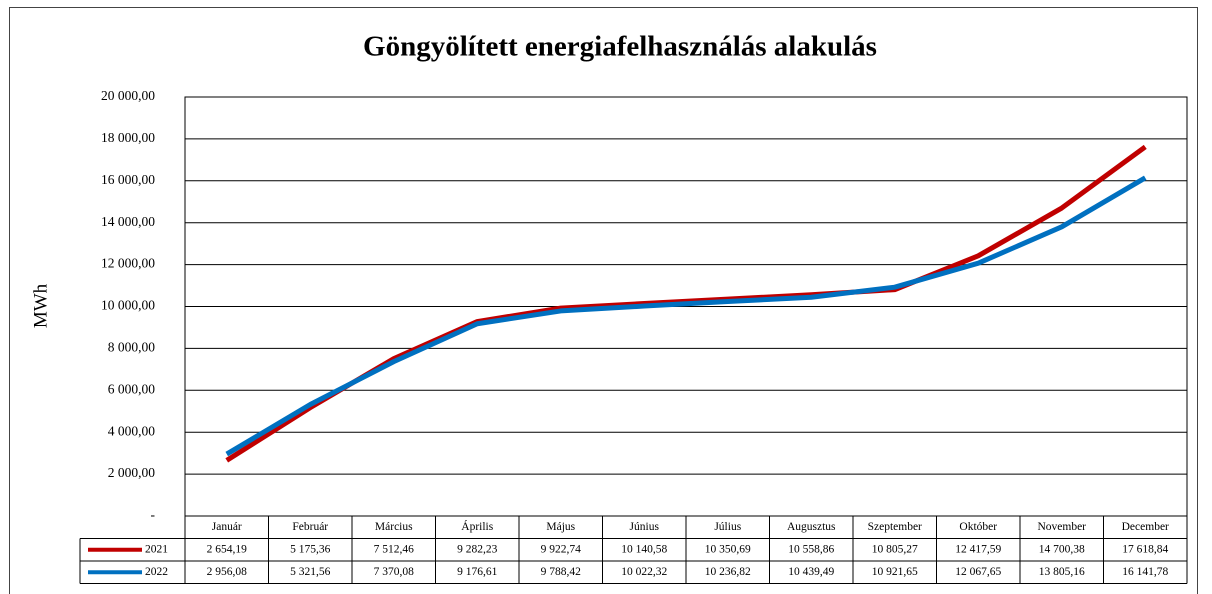  I want to click on y-tick-label: -, so click(153, 514).